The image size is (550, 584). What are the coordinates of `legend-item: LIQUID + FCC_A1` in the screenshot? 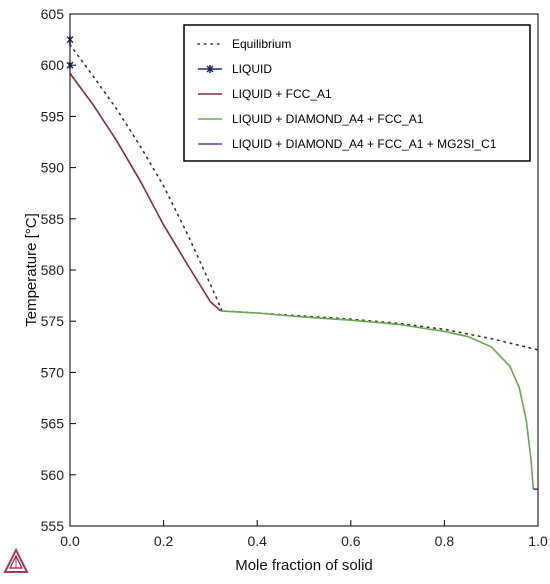 It's located at (265, 94).